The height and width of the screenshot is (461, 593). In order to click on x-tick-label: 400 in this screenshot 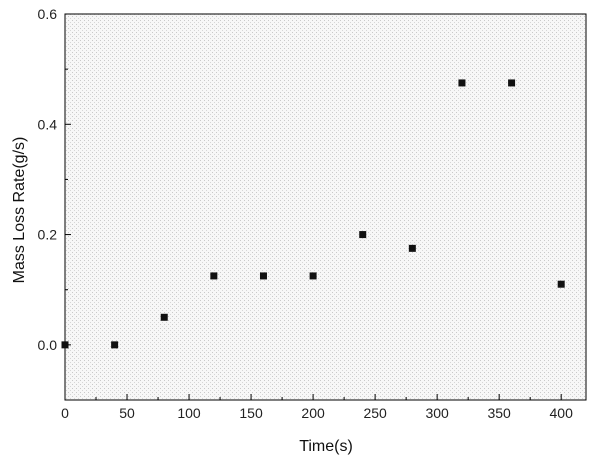, I will do `click(562, 413)`.